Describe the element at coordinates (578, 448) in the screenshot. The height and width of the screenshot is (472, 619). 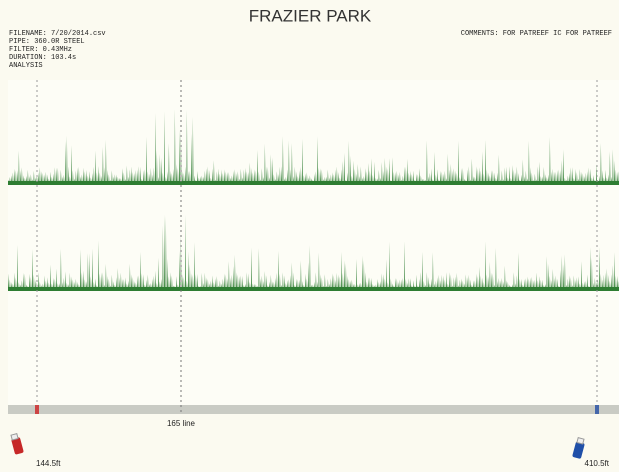
I see `right-sensor-icon` at that location.